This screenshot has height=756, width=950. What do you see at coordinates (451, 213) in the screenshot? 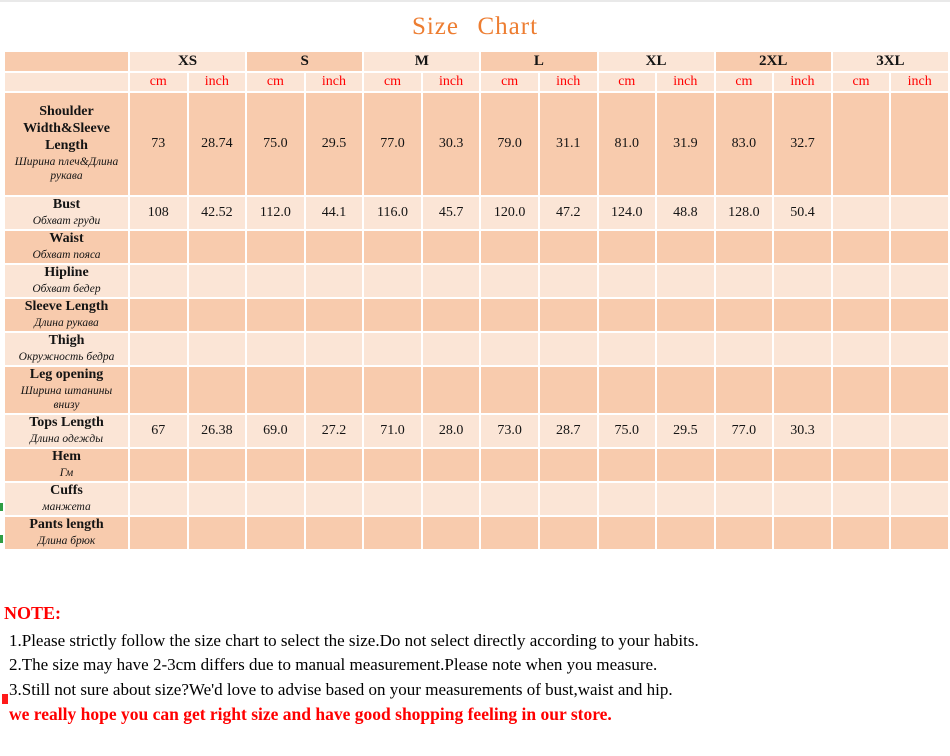
I see `value-cell: 45.7` at bounding box center [451, 213].